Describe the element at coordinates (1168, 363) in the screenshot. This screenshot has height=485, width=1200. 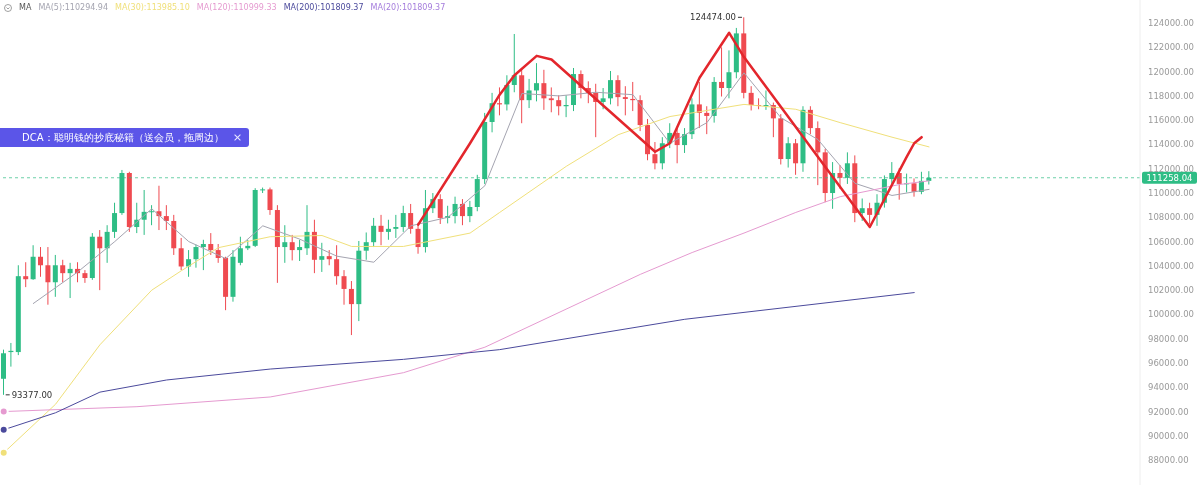
I see `y-tick-label: 96000.00` at that location.